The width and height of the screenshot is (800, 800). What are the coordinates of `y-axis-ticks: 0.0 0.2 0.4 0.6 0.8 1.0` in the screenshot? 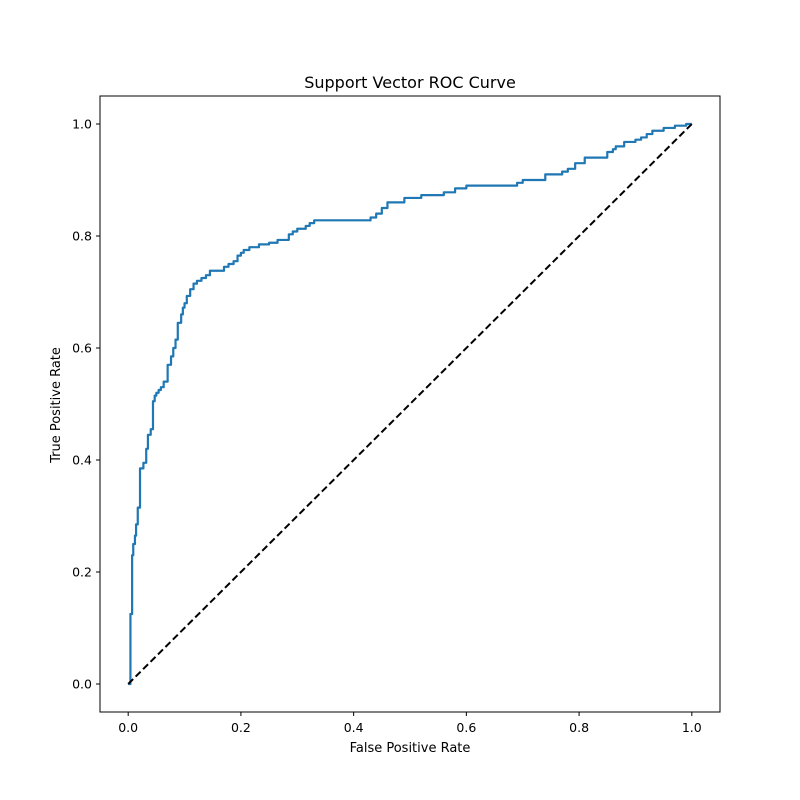 It's located at (86, 404).